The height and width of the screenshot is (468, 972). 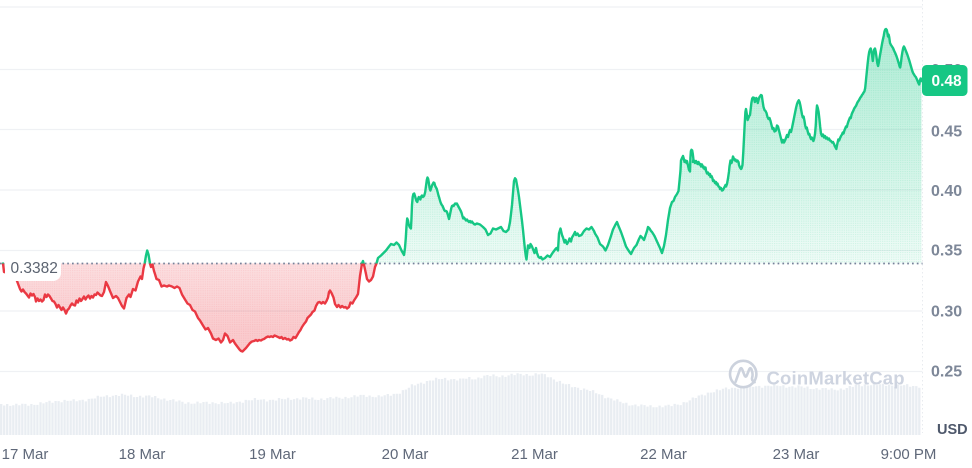 I want to click on svg-text: 0.25, so click(x=946, y=372).